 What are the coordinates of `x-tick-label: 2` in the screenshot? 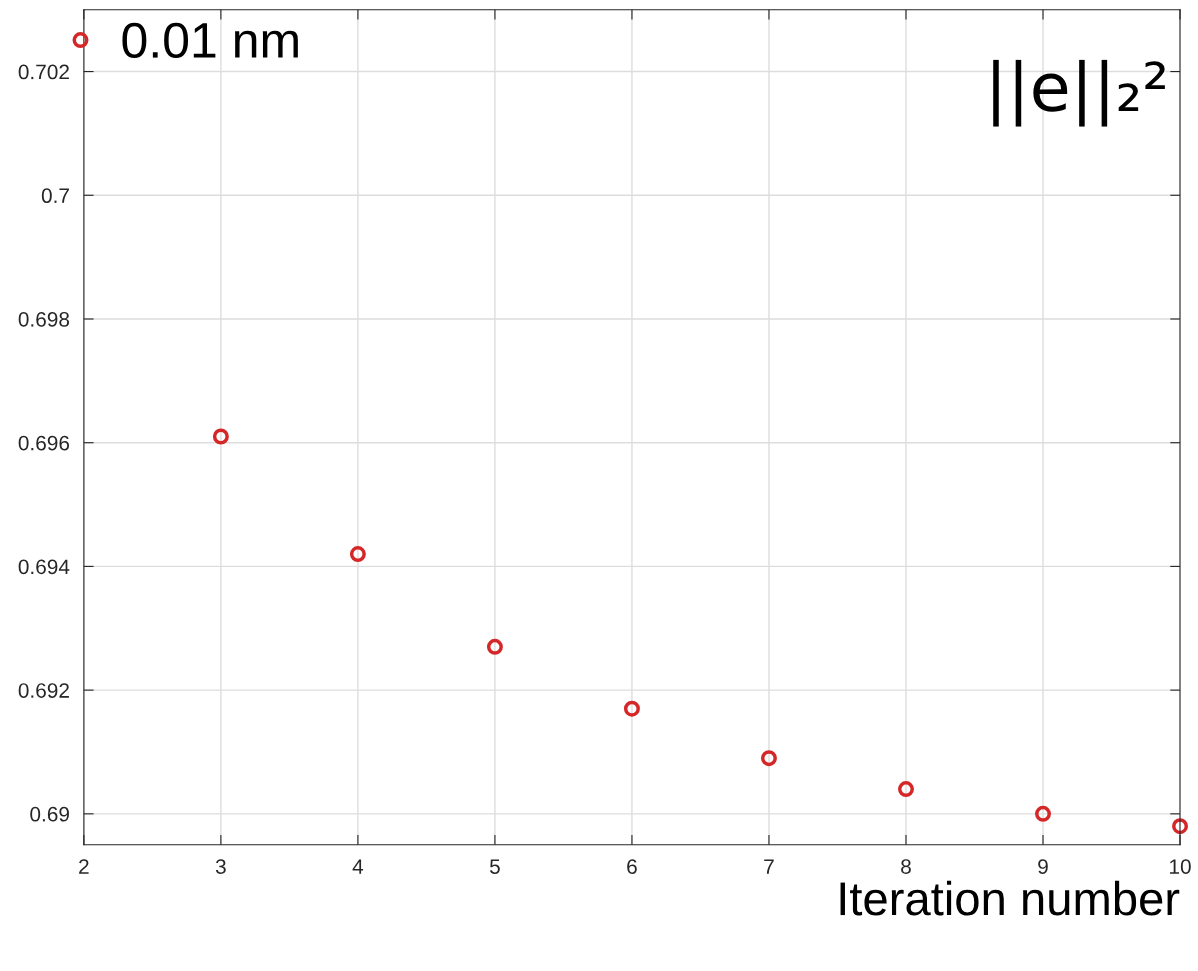 It's located at (84, 866).